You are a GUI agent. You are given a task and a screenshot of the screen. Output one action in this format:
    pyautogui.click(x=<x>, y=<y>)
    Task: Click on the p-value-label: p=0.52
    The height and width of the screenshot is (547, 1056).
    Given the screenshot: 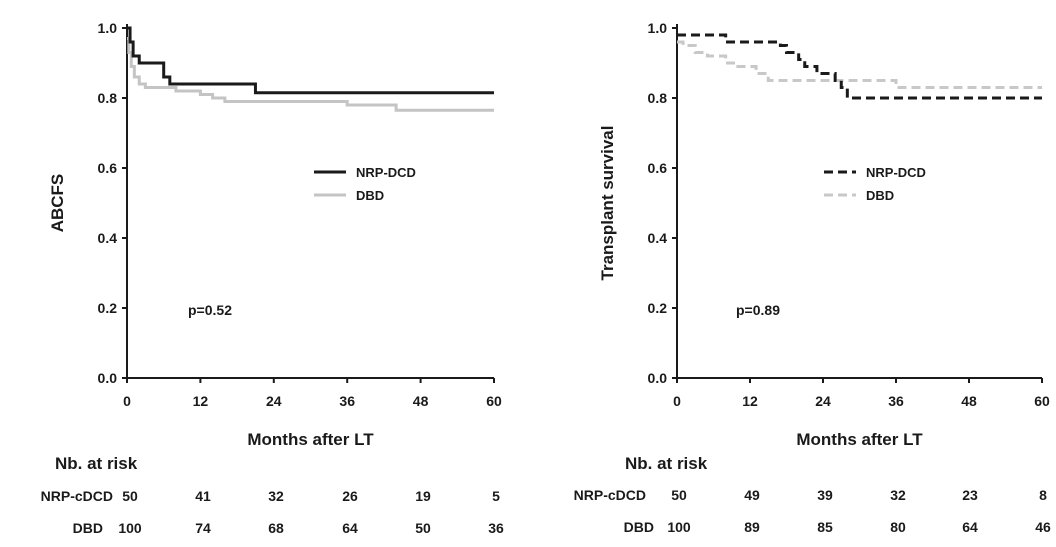 What is the action you would take?
    pyautogui.click(x=210, y=310)
    